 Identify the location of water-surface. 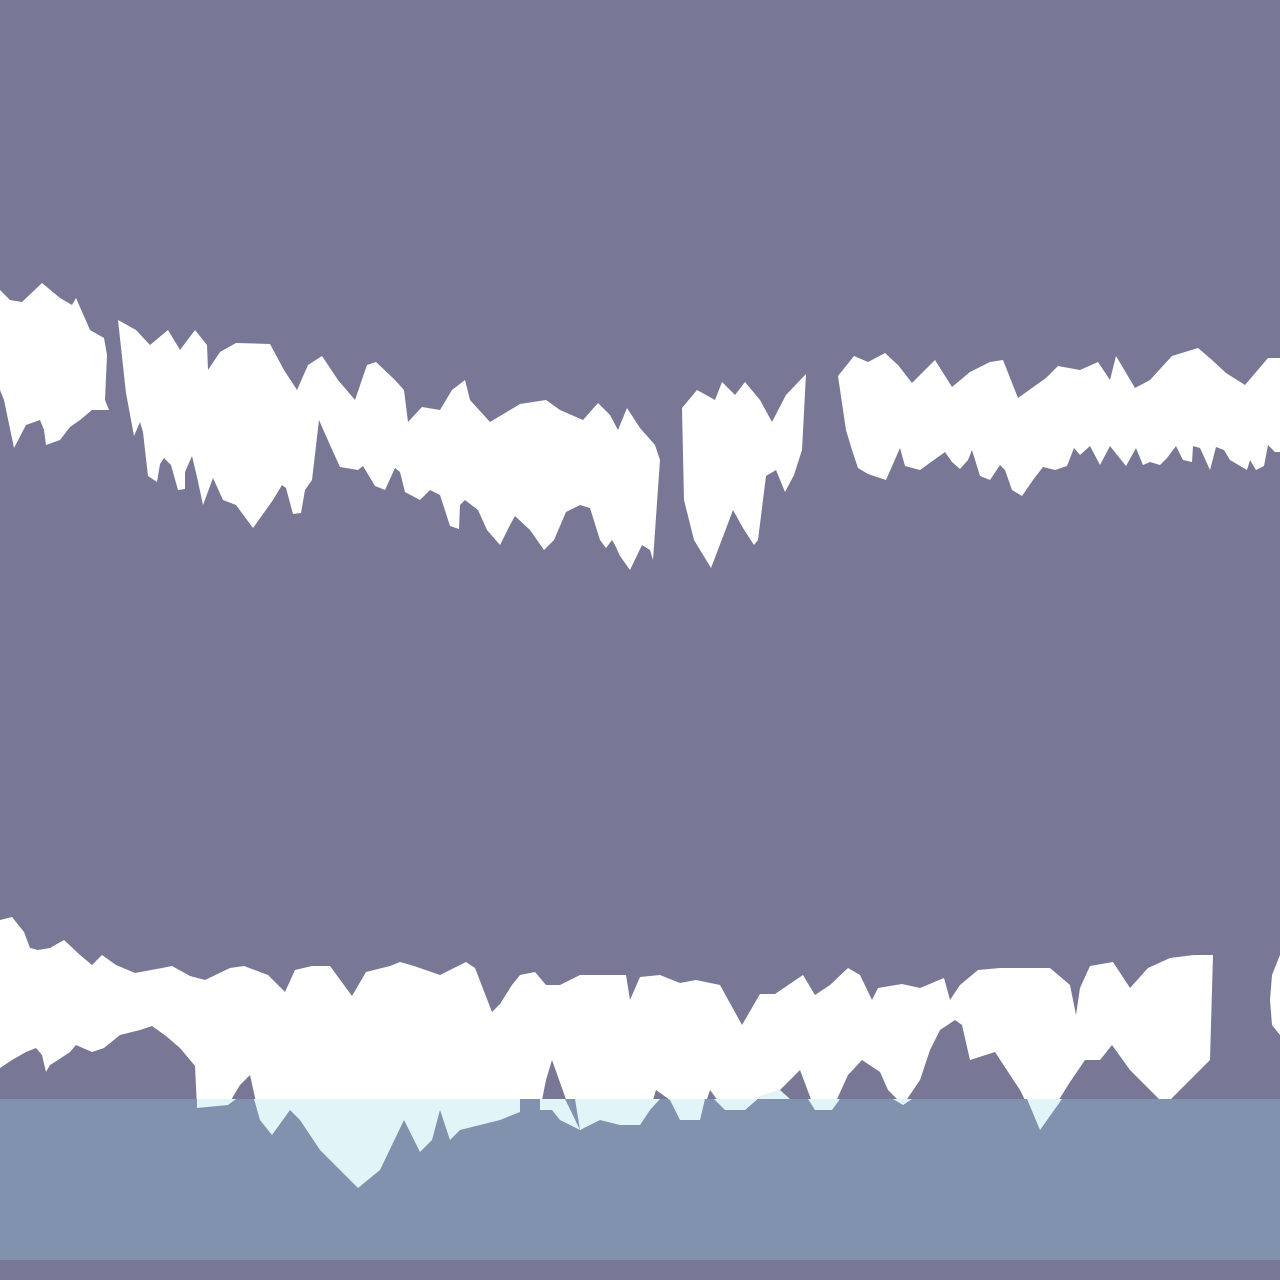
(640, 1179).